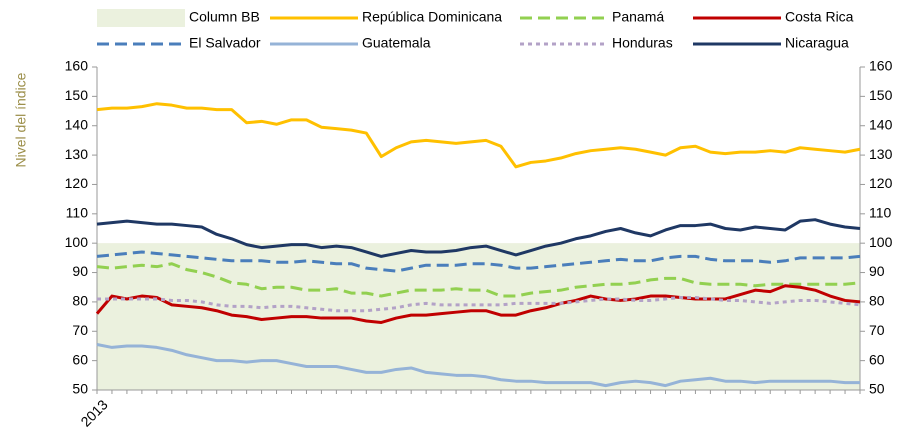 The image size is (905, 446). What do you see at coordinates (881, 154) in the screenshot?
I see `y2-tick-label: 130` at bounding box center [881, 154].